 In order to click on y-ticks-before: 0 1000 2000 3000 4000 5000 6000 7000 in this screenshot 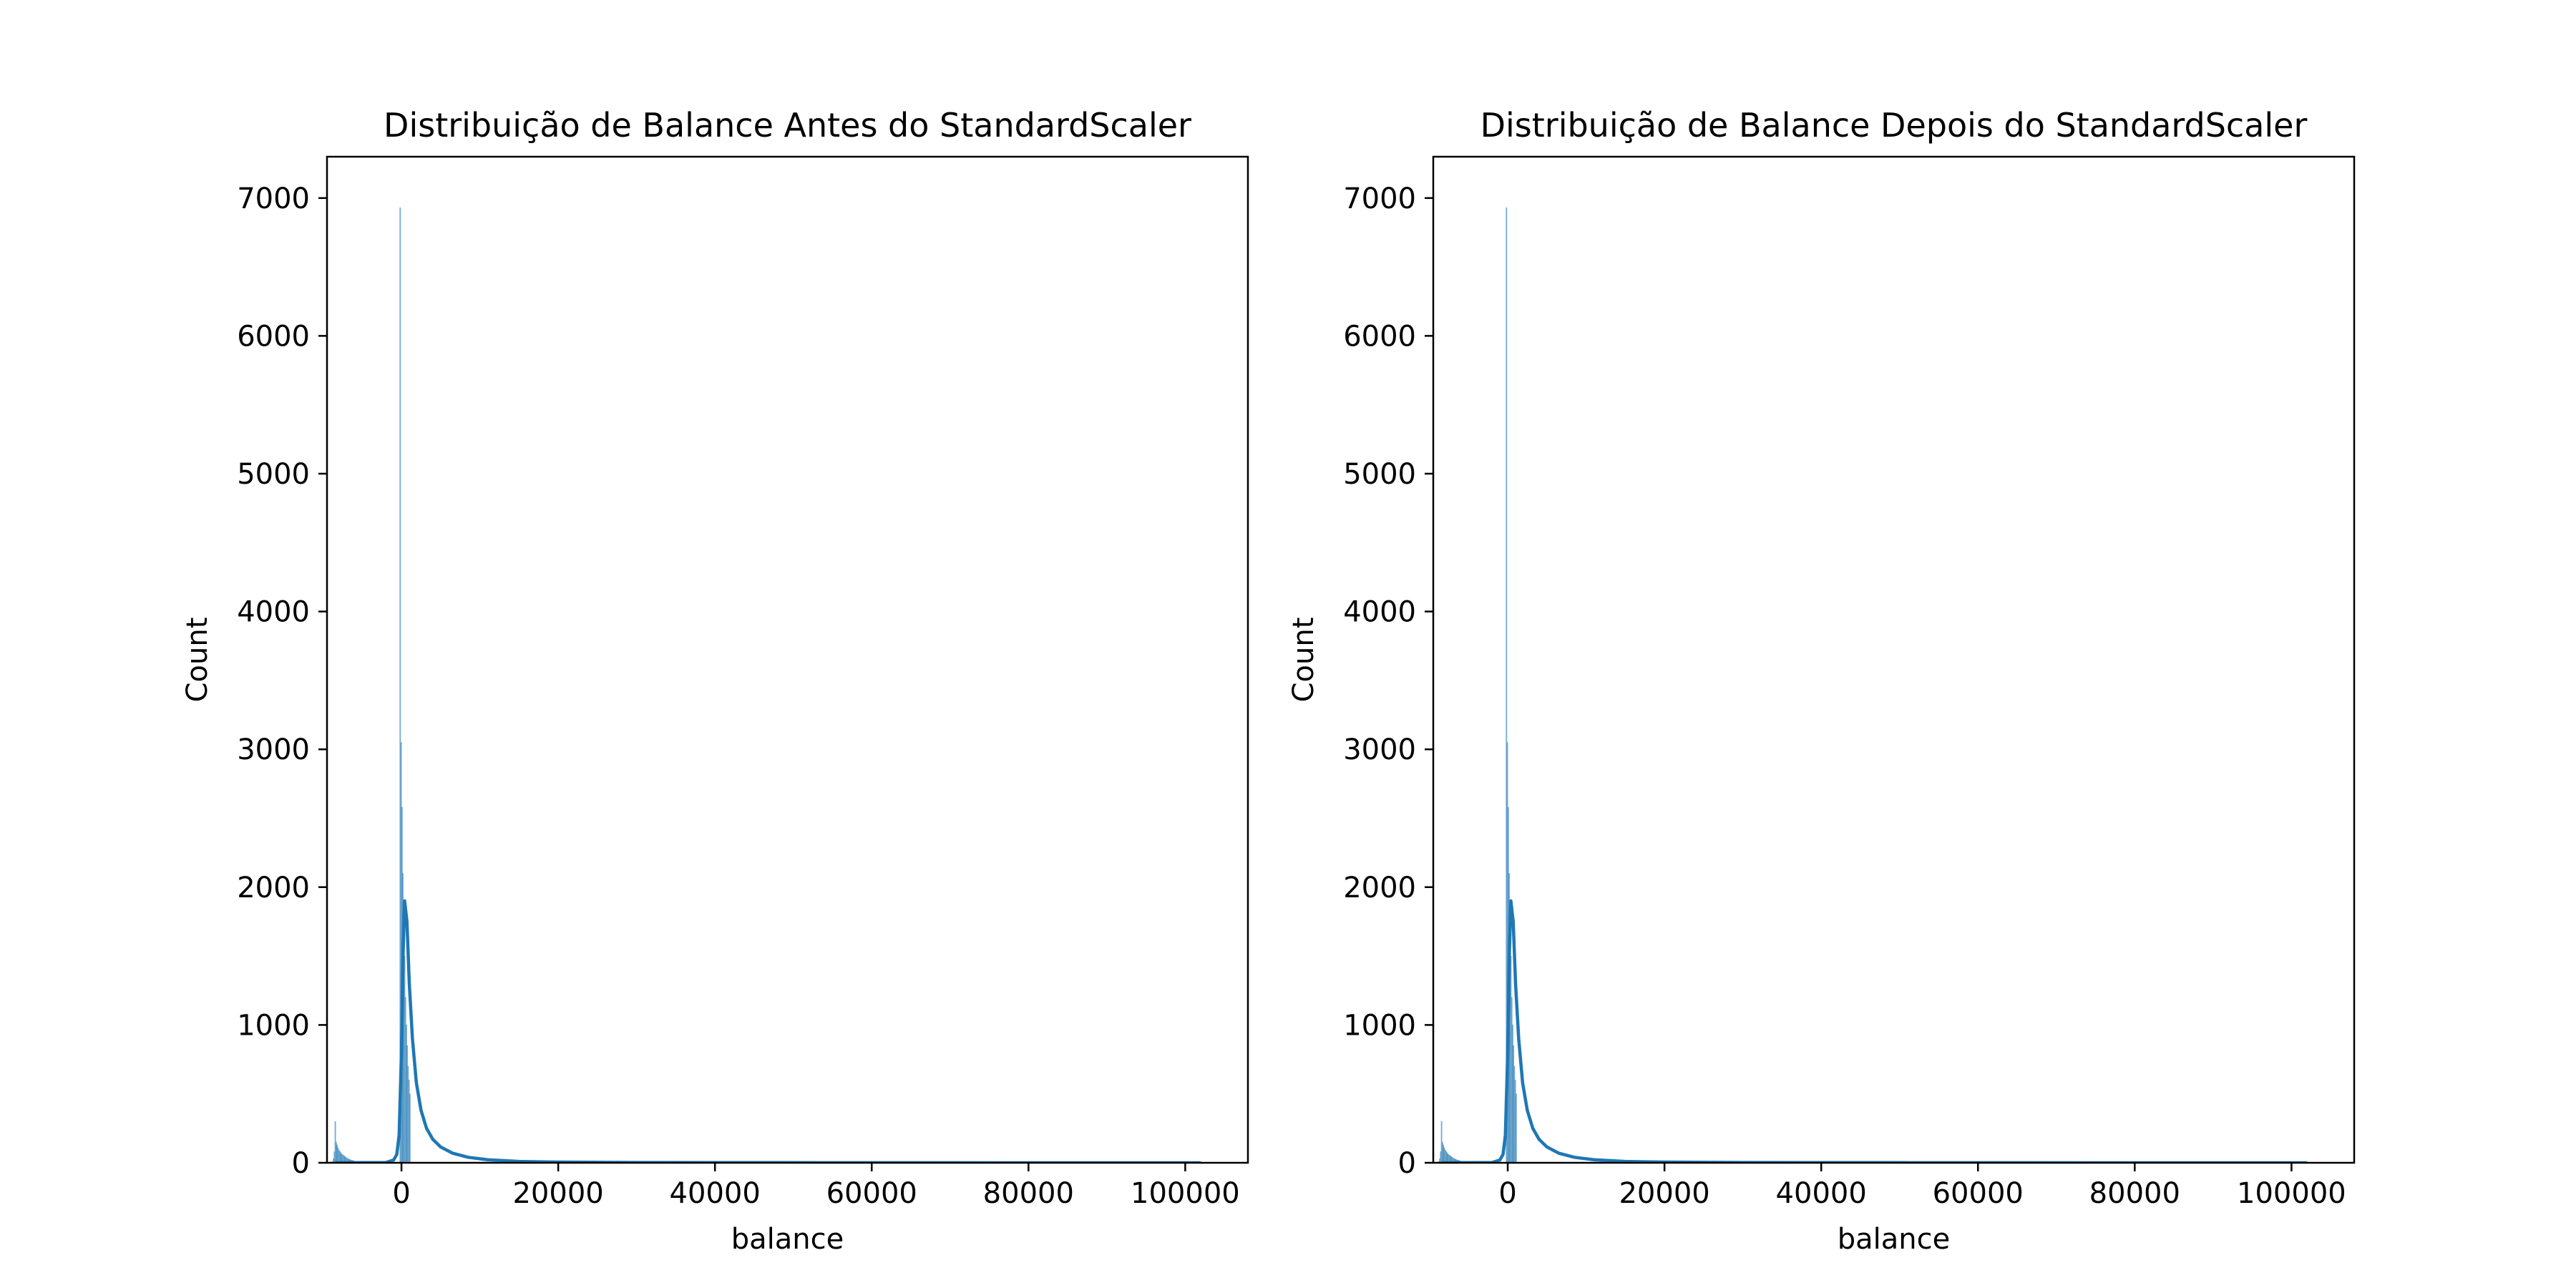, I will do `click(282, 681)`.